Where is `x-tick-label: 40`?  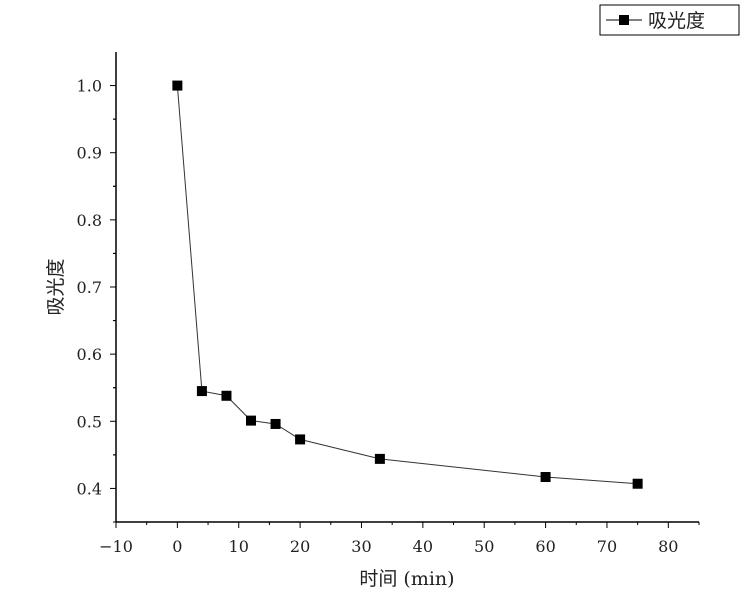 x-tick-label: 40 is located at coordinates (423, 546).